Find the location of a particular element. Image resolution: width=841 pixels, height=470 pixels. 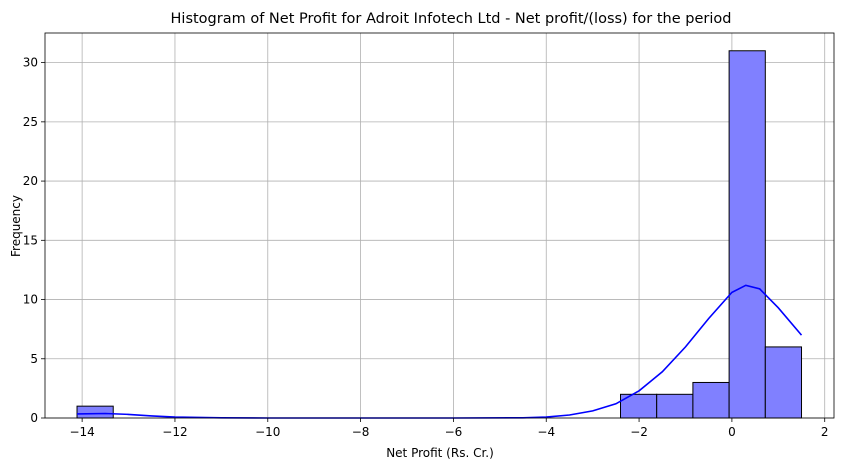

x-axis-label: Net Profit (Rs. Cr.) is located at coordinates (440, 453).